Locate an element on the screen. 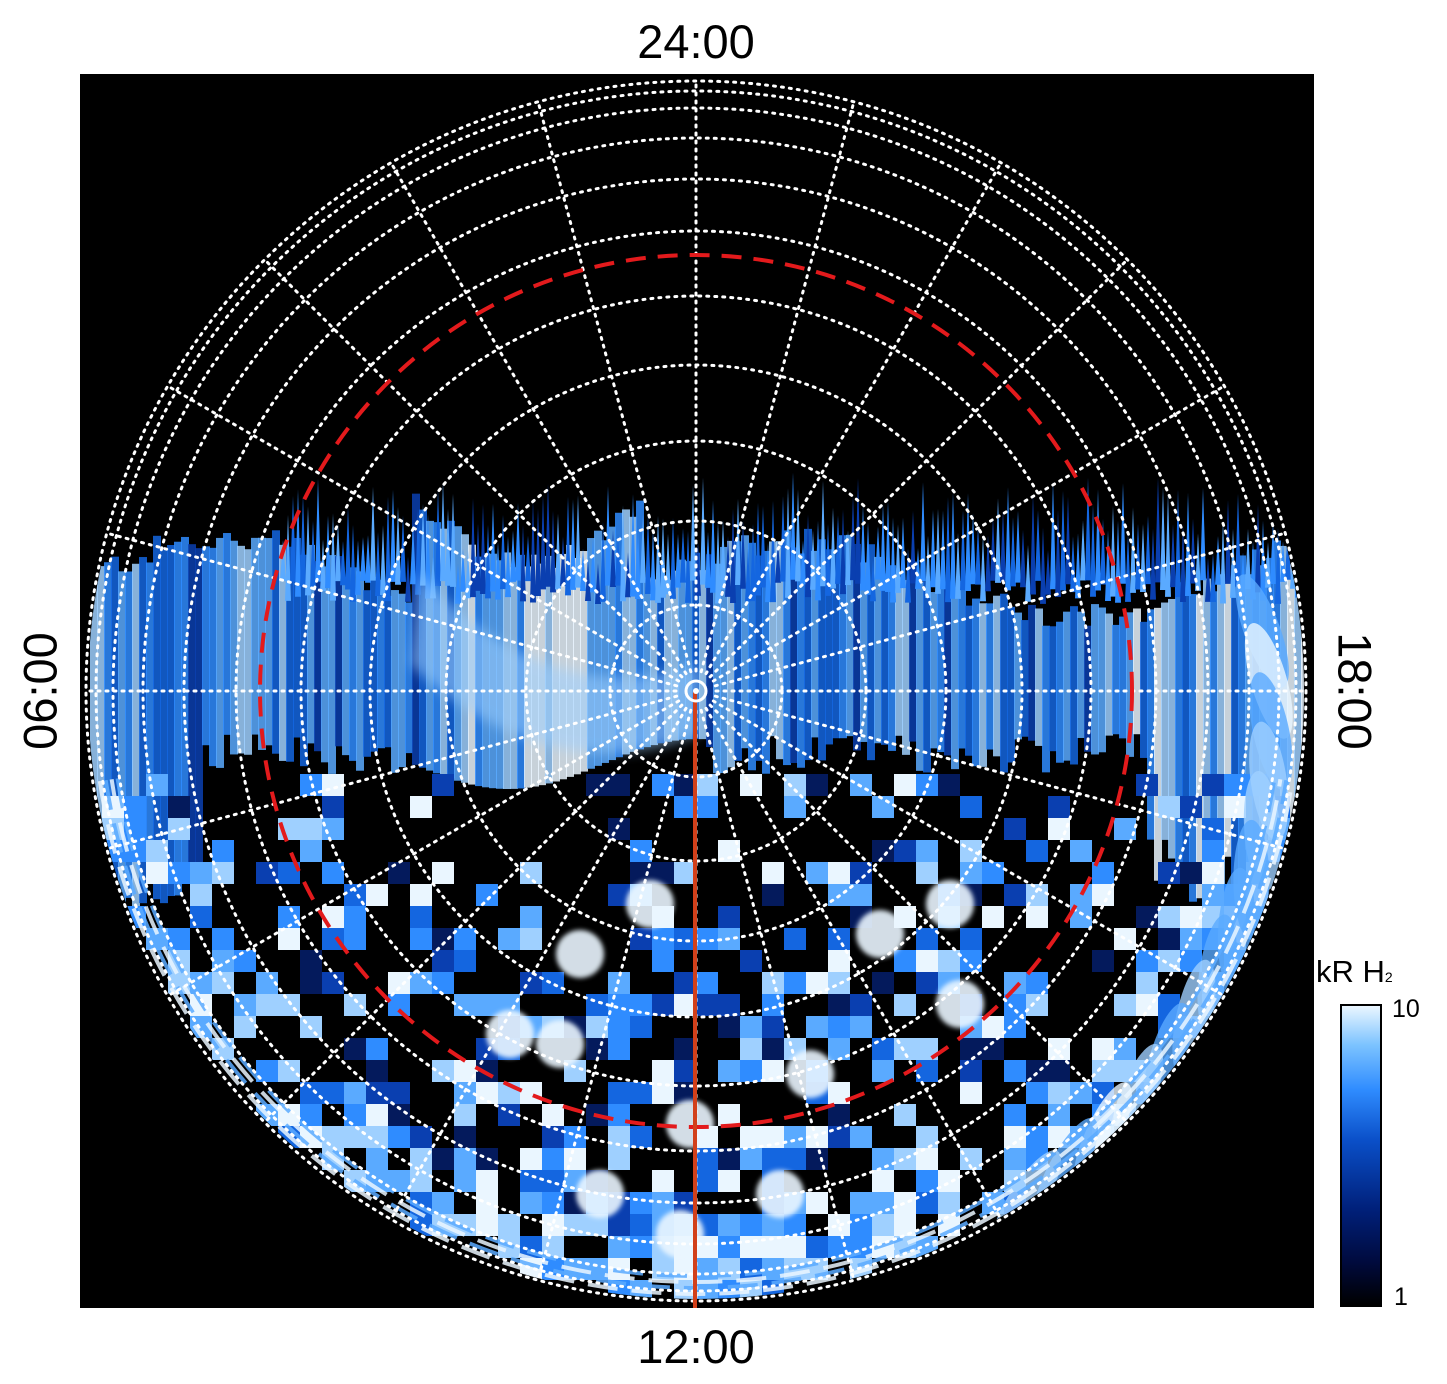  local-time-label-midnight: 24:00 is located at coordinates (696, 41).